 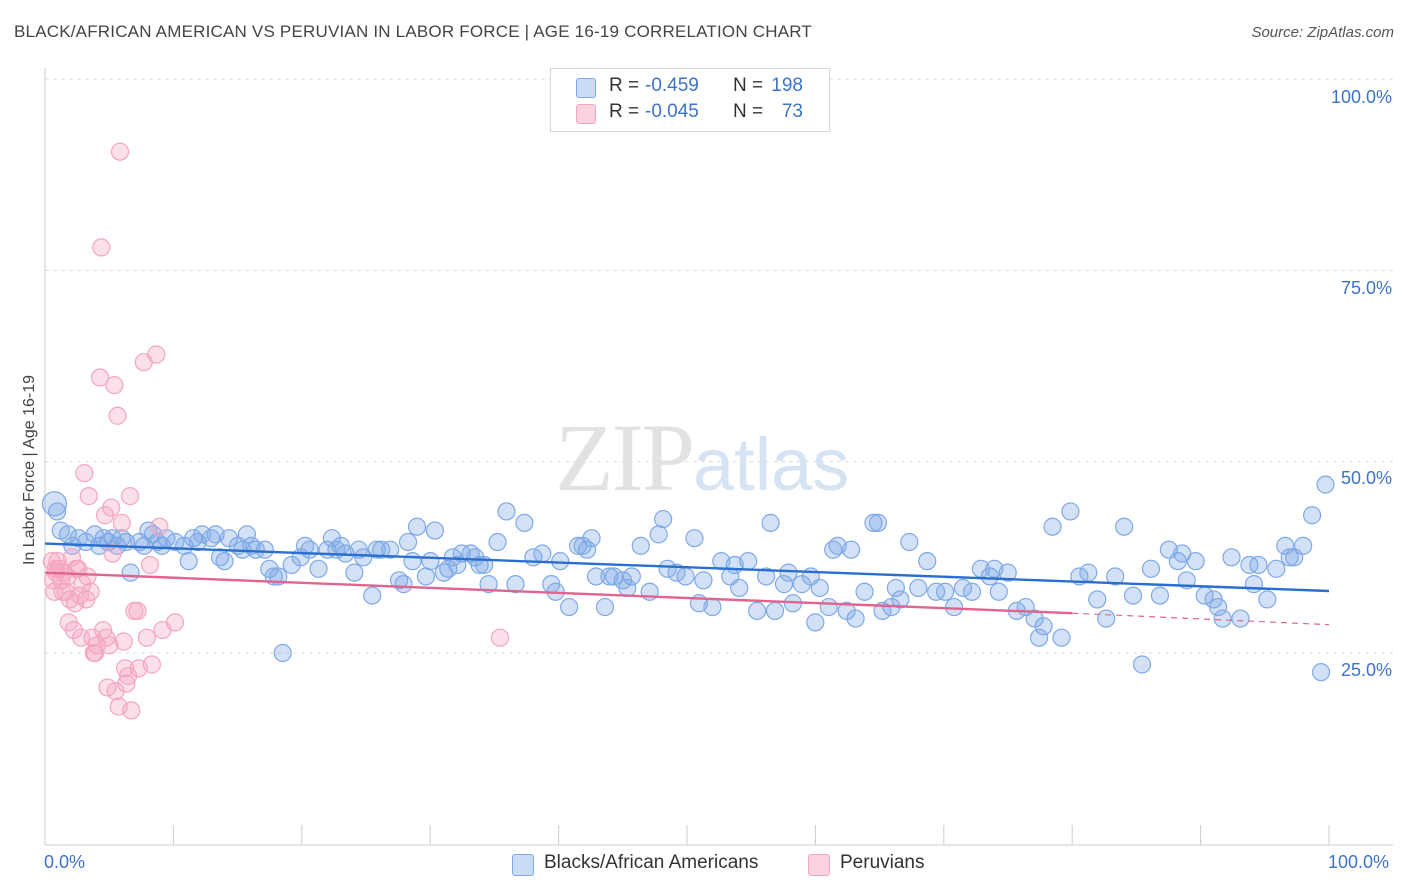 I want to click on trend-line-peruvians, so click(x=558, y=593).